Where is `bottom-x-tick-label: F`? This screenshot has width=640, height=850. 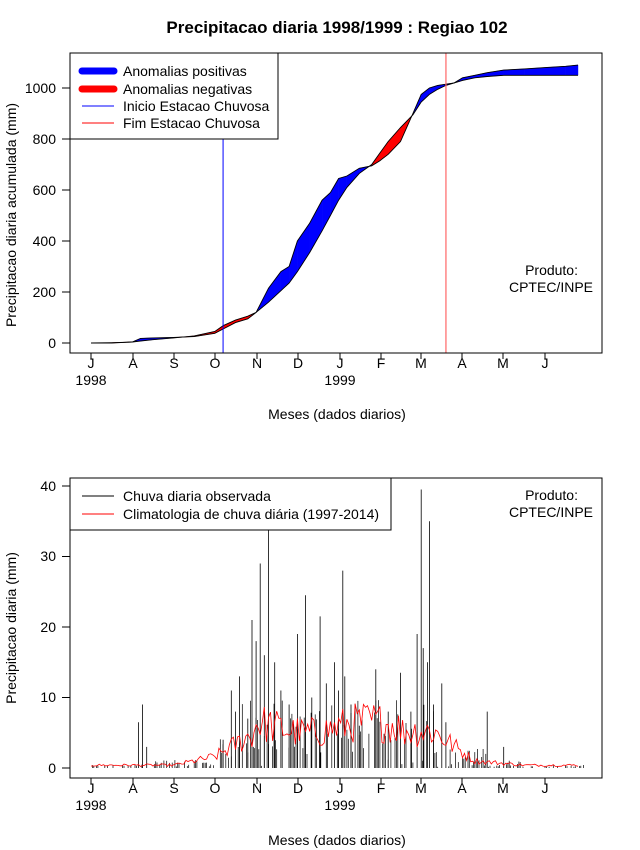 bottom-x-tick-label: F is located at coordinates (381, 788).